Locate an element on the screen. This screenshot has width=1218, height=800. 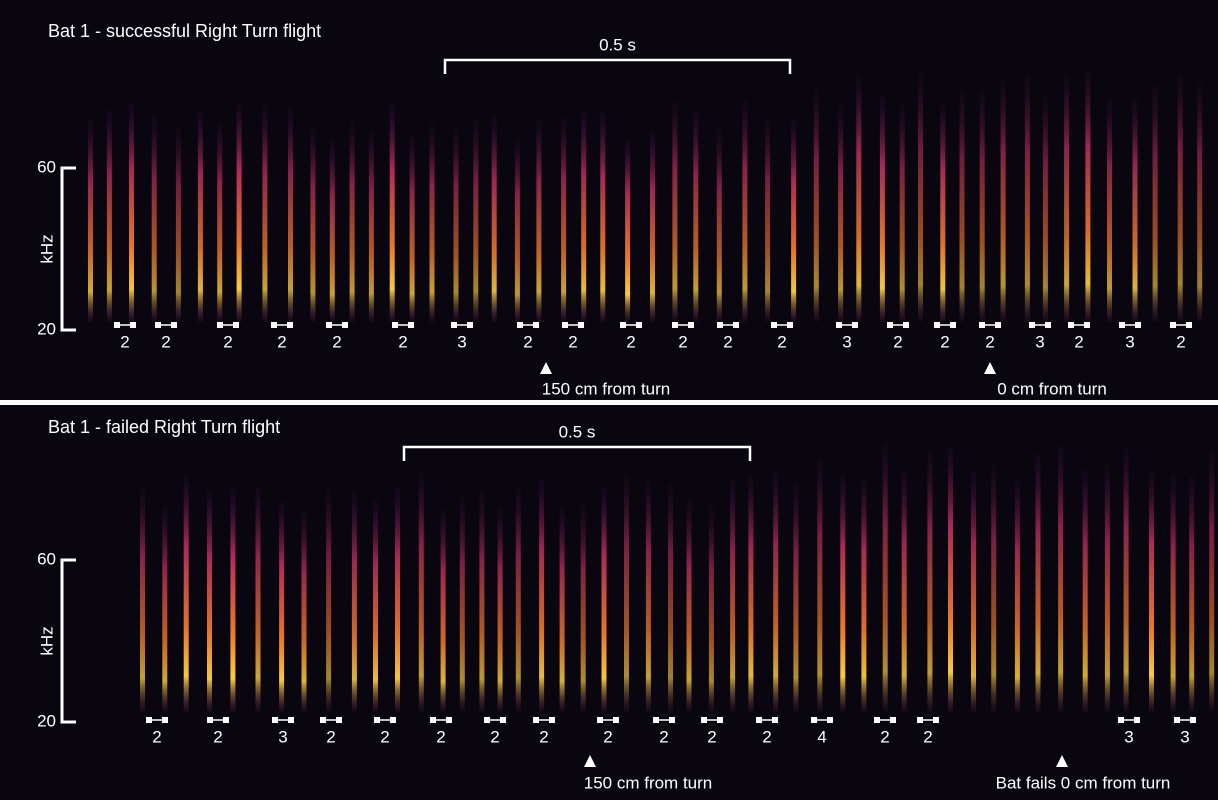
panel-title: Bat 1 - failed Right Turn flight is located at coordinates (164, 427).